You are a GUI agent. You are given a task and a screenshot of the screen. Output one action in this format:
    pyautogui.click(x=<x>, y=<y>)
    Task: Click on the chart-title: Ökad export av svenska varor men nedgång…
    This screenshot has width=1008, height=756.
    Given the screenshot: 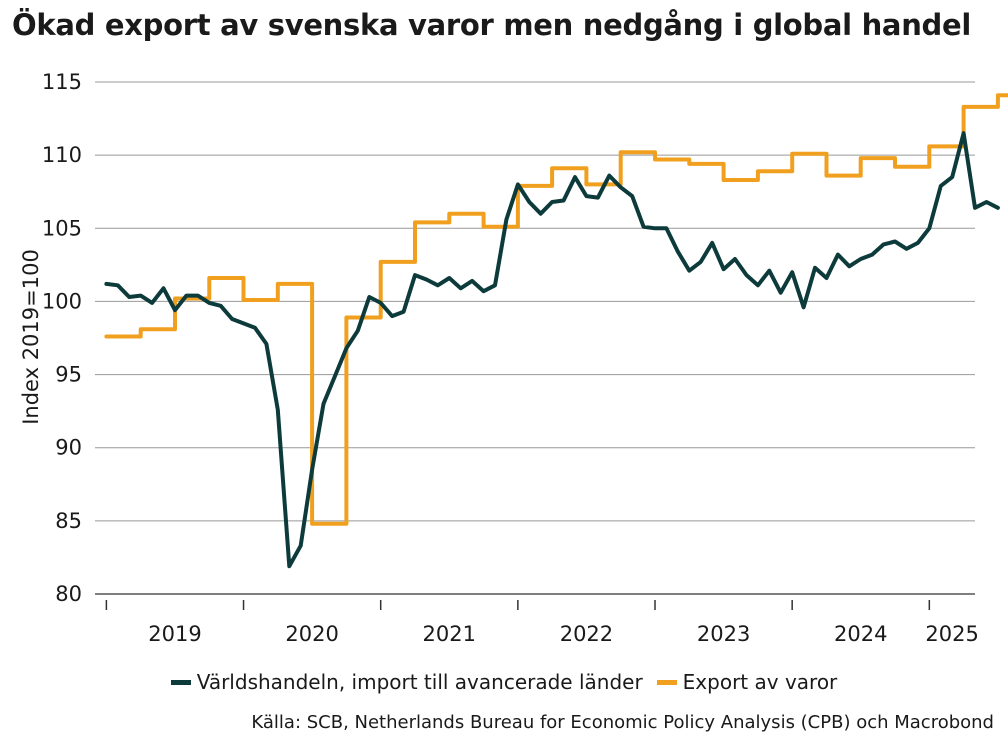 What is the action you would take?
    pyautogui.click(x=492, y=25)
    